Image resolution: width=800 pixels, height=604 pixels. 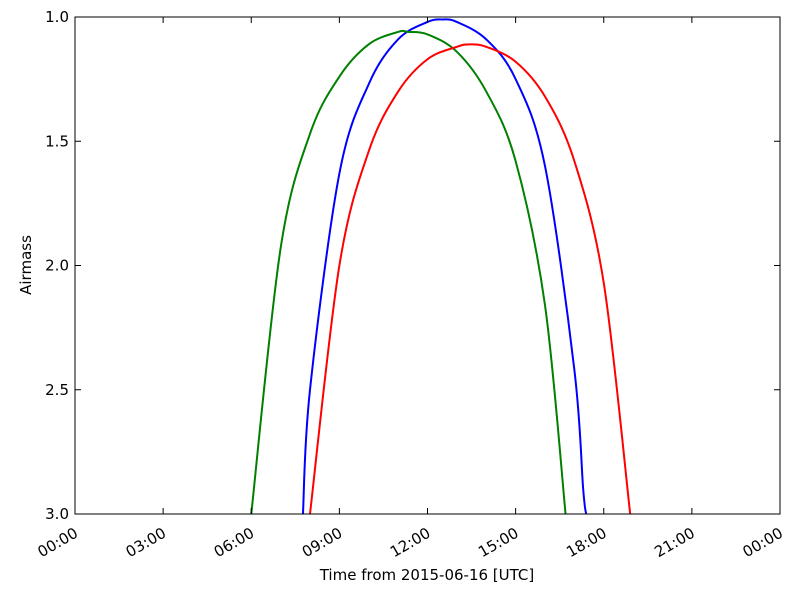 What do you see at coordinates (57, 17) in the screenshot?
I see `y-tick-label: 1.0` at bounding box center [57, 17].